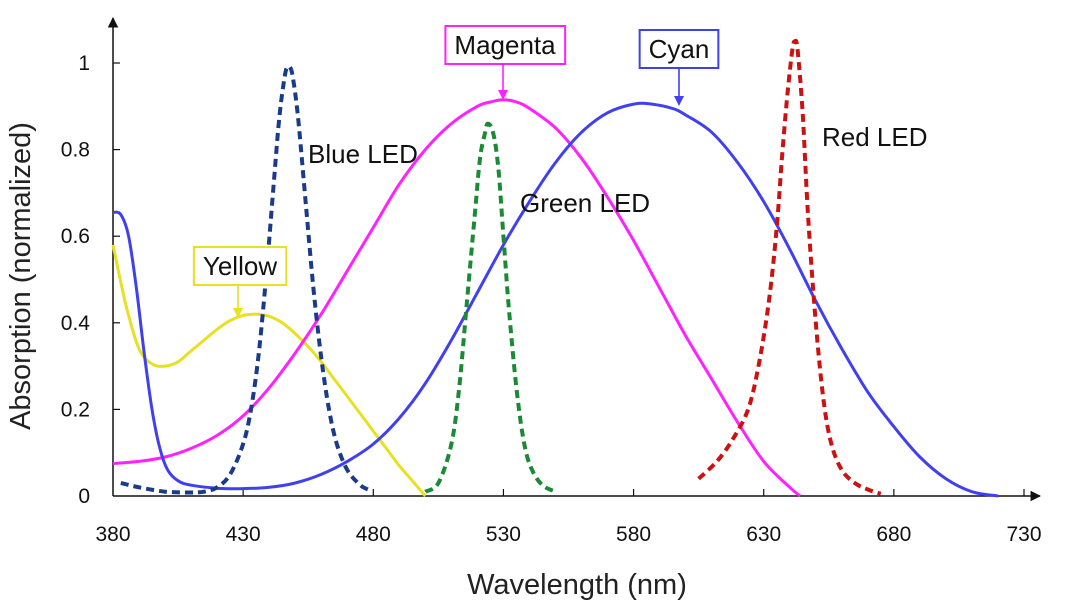  I want to click on label-cyan-text: Cyan, so click(679, 49).